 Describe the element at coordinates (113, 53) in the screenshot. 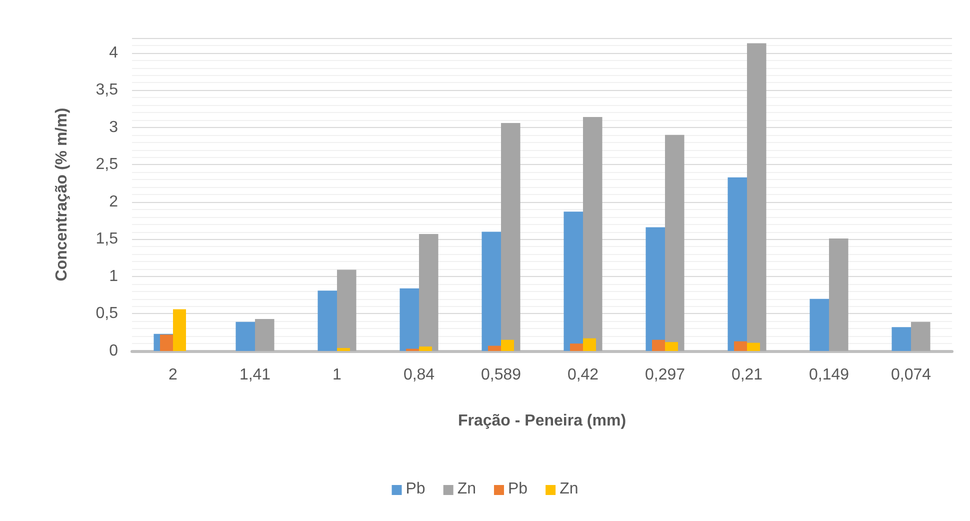

I see `y-tick-label: 4` at that location.